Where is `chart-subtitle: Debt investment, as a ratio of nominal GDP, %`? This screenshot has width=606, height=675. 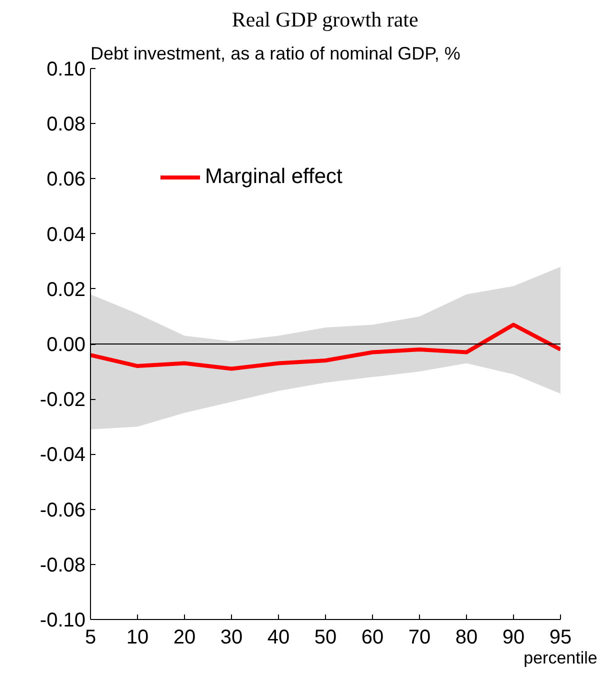
chart-subtitle: Debt investment, as a ratio of nominal GDP, % is located at coordinates (275, 54).